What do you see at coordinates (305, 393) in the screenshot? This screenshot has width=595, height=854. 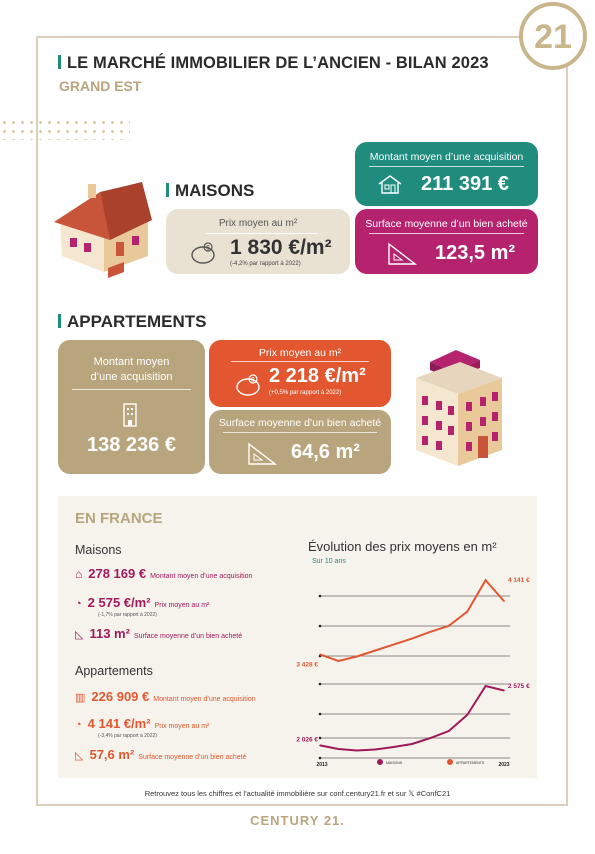 I see `appartements-prix-note: (+0,5% par rapport à 2022)` at bounding box center [305, 393].